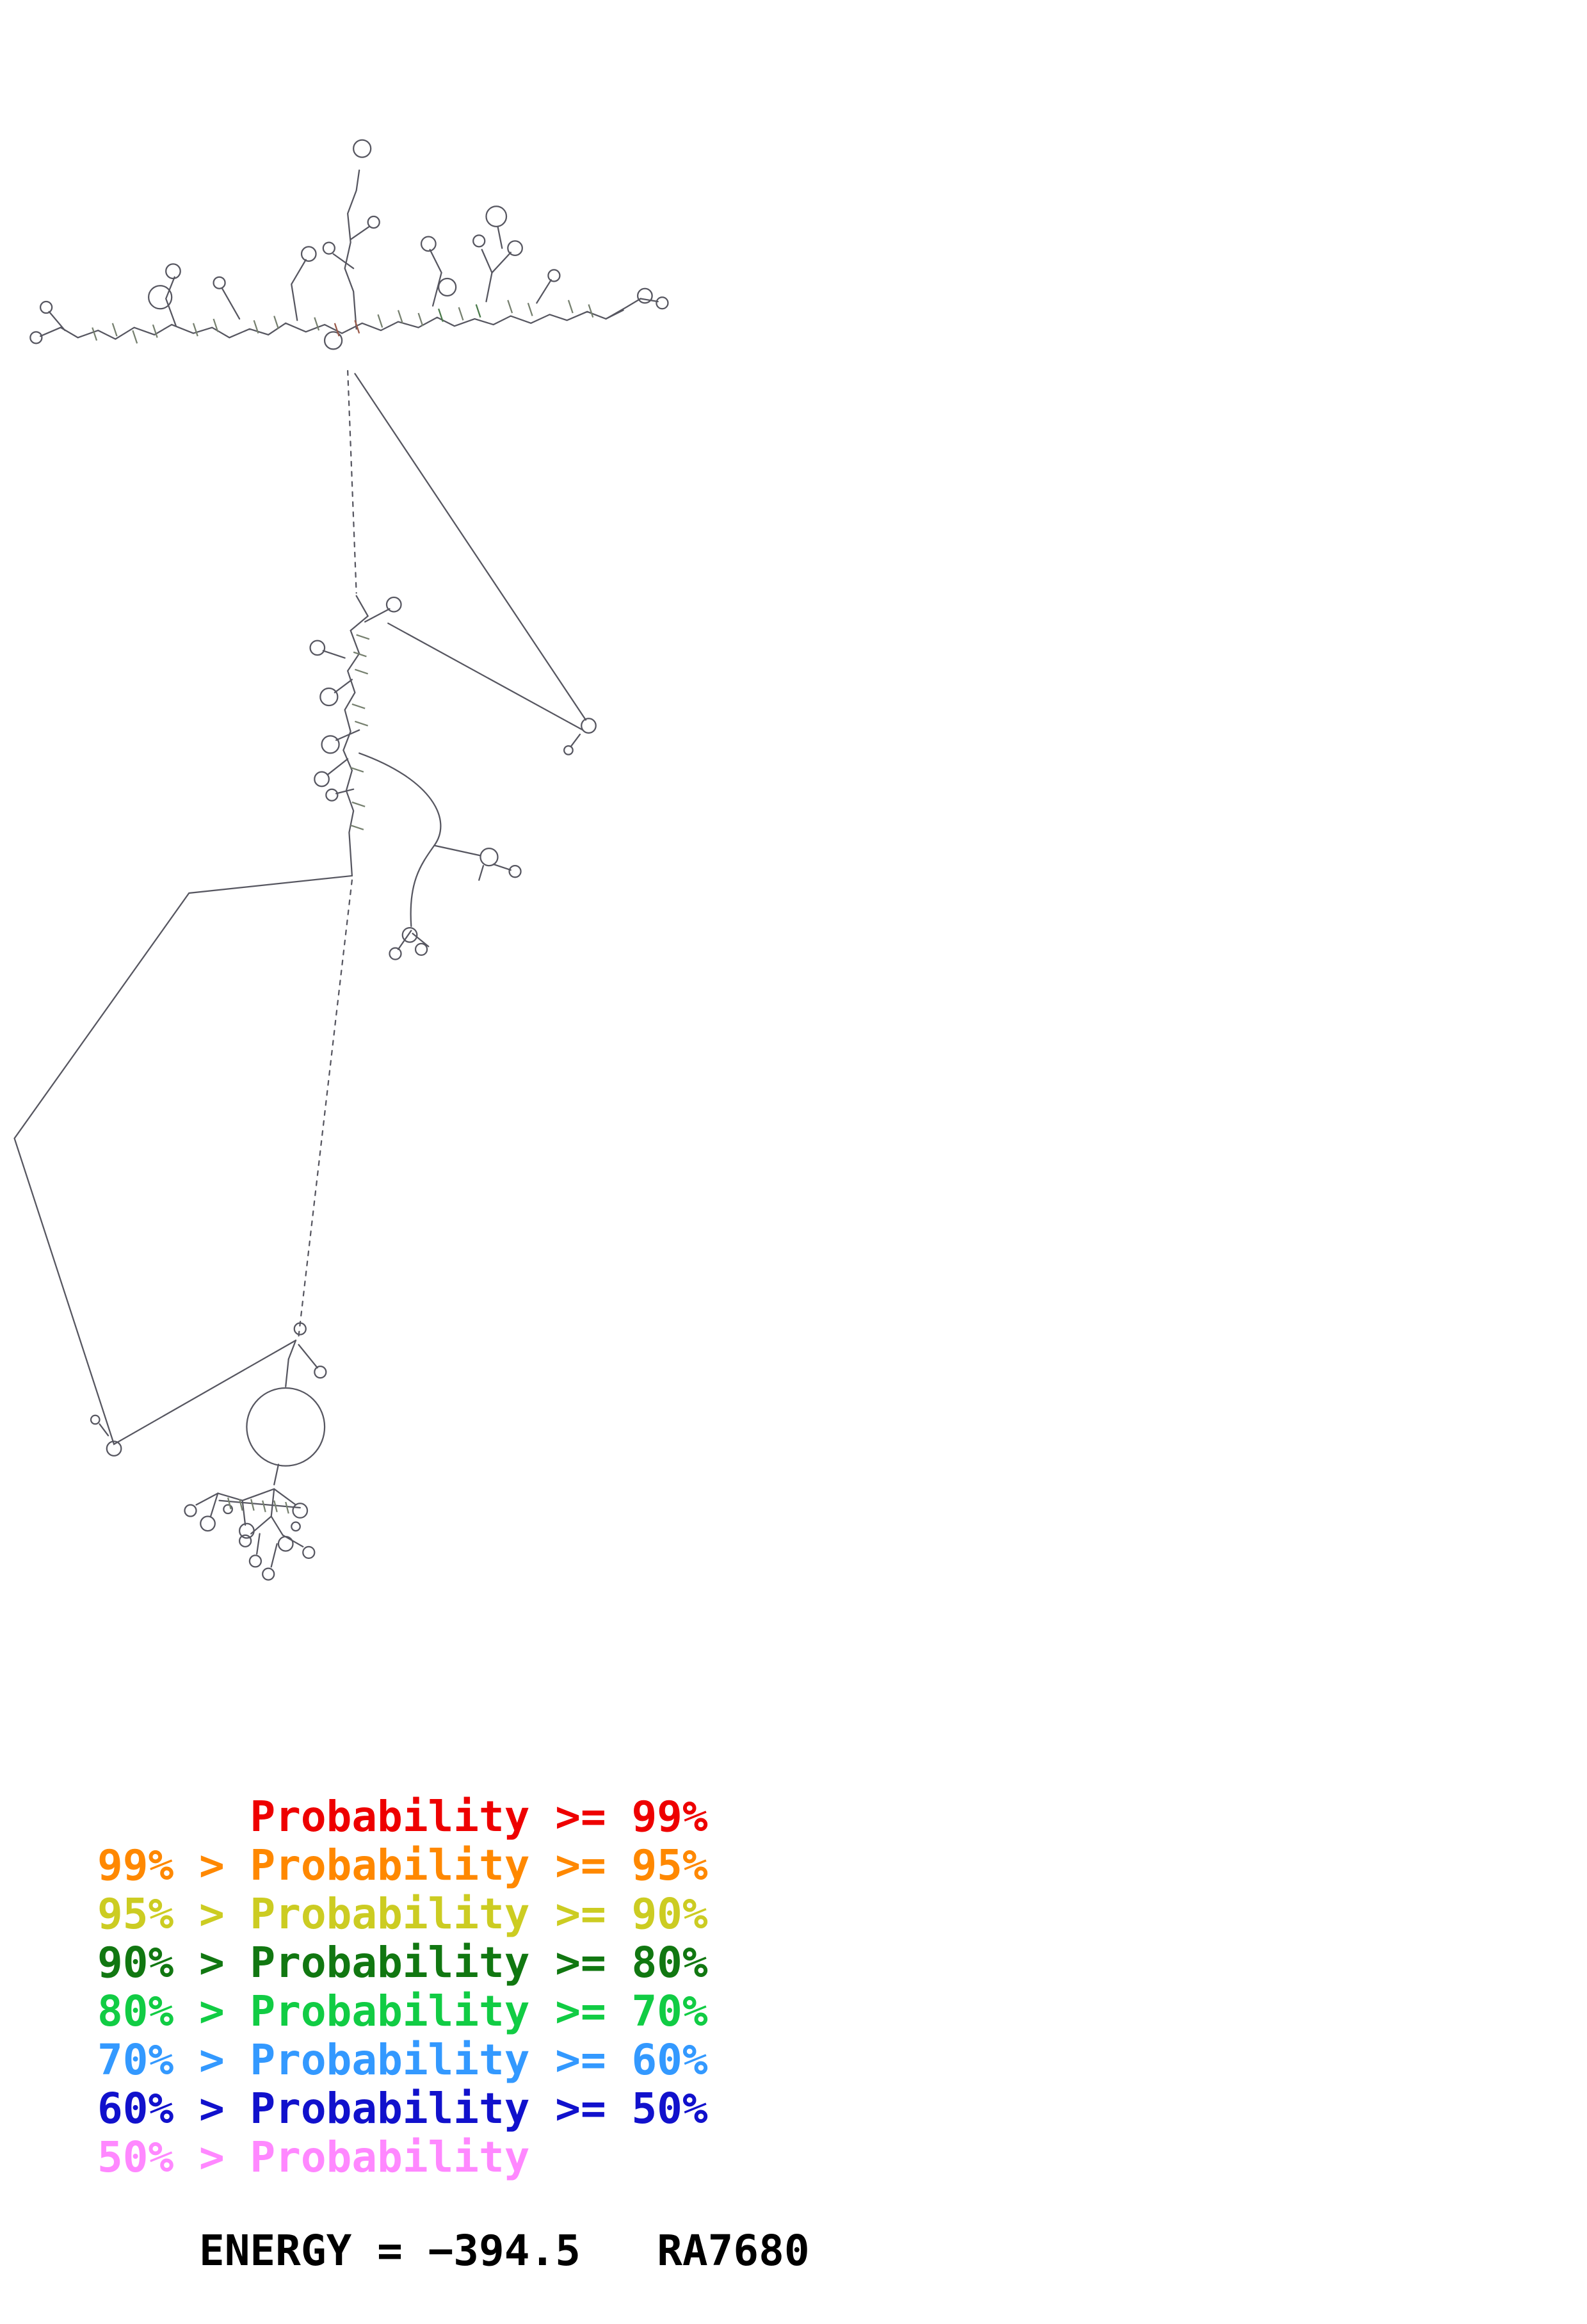 The height and width of the screenshot is (2324, 1587). What do you see at coordinates (402, 2011) in the screenshot?
I see `legend-entry: 80% > Probability >= 70%` at bounding box center [402, 2011].